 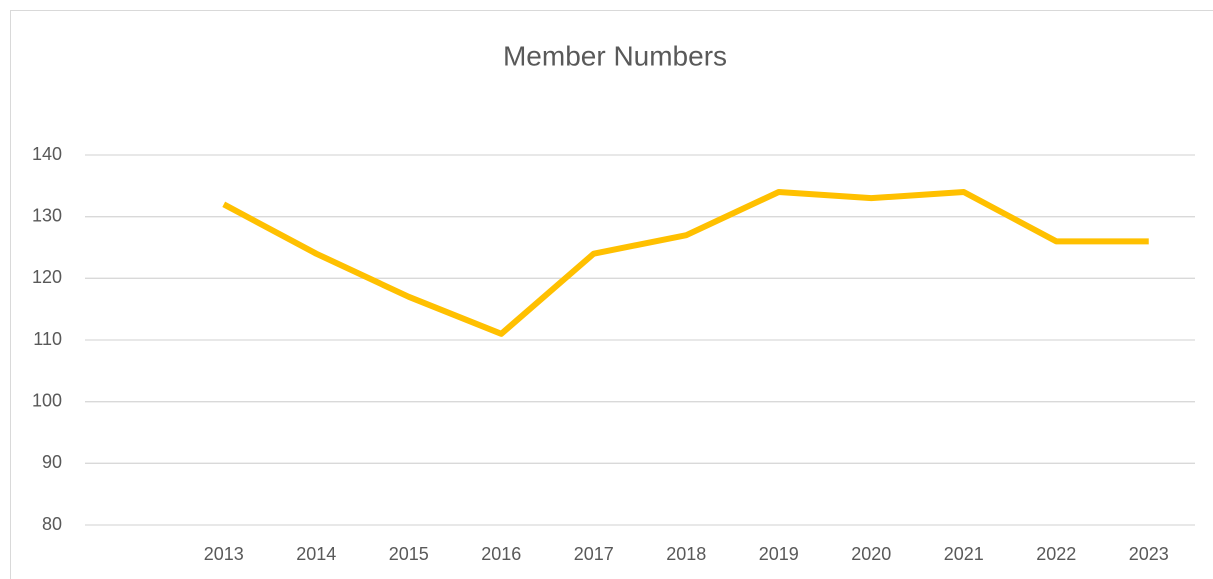 What do you see at coordinates (47, 277) in the screenshot?
I see `y-tick-label: 120` at bounding box center [47, 277].